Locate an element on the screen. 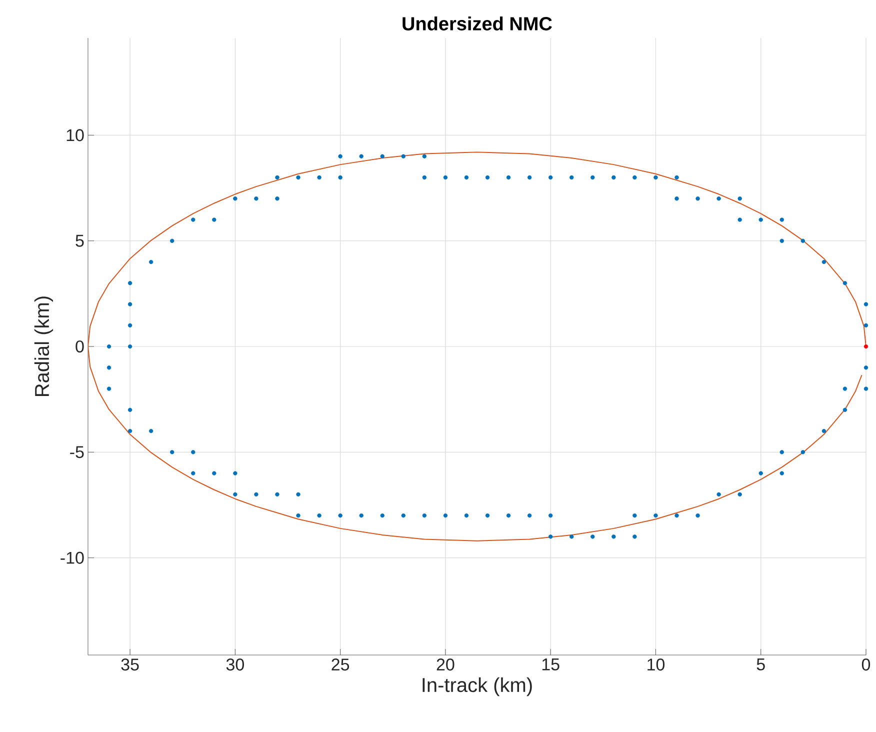 The image size is (876, 732). x-tick-label: 25 is located at coordinates (341, 664).